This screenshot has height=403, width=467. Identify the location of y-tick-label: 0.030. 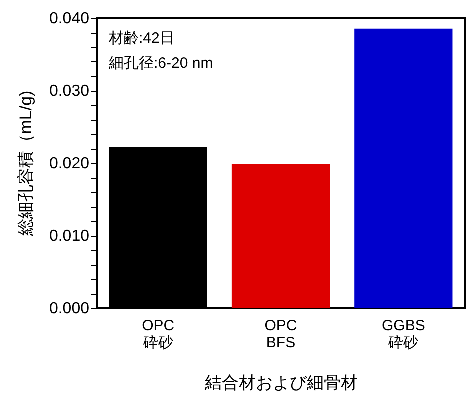
(69, 91).